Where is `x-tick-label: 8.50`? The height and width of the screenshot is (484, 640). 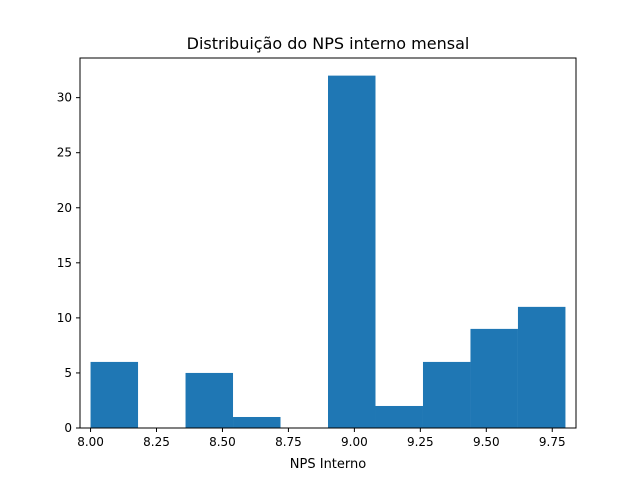
x-tick-label: 8.50 is located at coordinates (222, 442).